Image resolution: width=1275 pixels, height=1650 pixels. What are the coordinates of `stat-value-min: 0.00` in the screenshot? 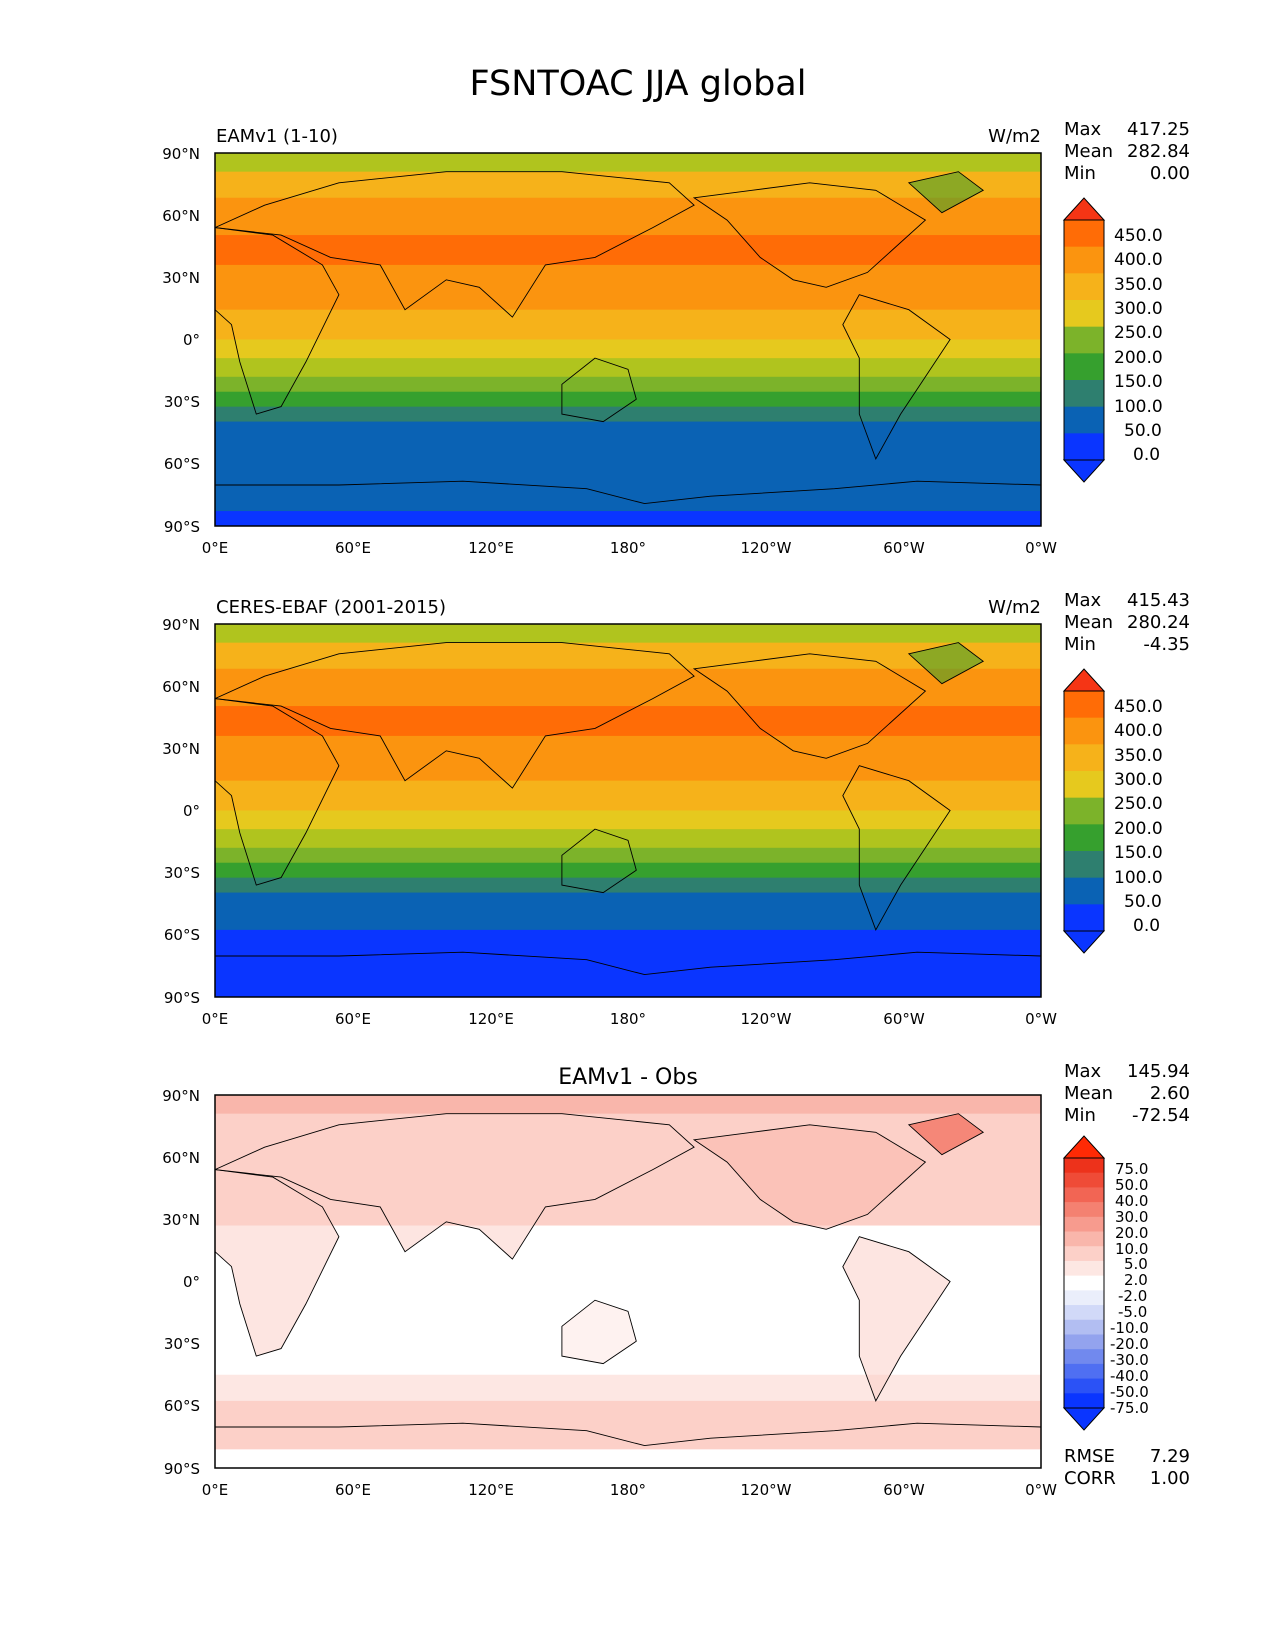 It's located at (1170, 173).